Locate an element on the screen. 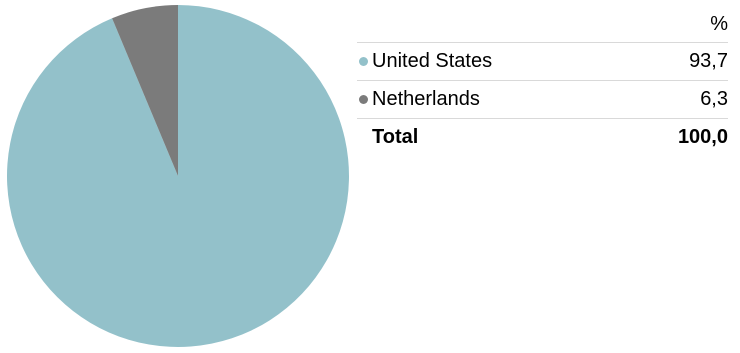 Image resolution: width=740 pixels, height=353 pixels. legend-value-netherlands: 6,3 is located at coordinates (714, 99).